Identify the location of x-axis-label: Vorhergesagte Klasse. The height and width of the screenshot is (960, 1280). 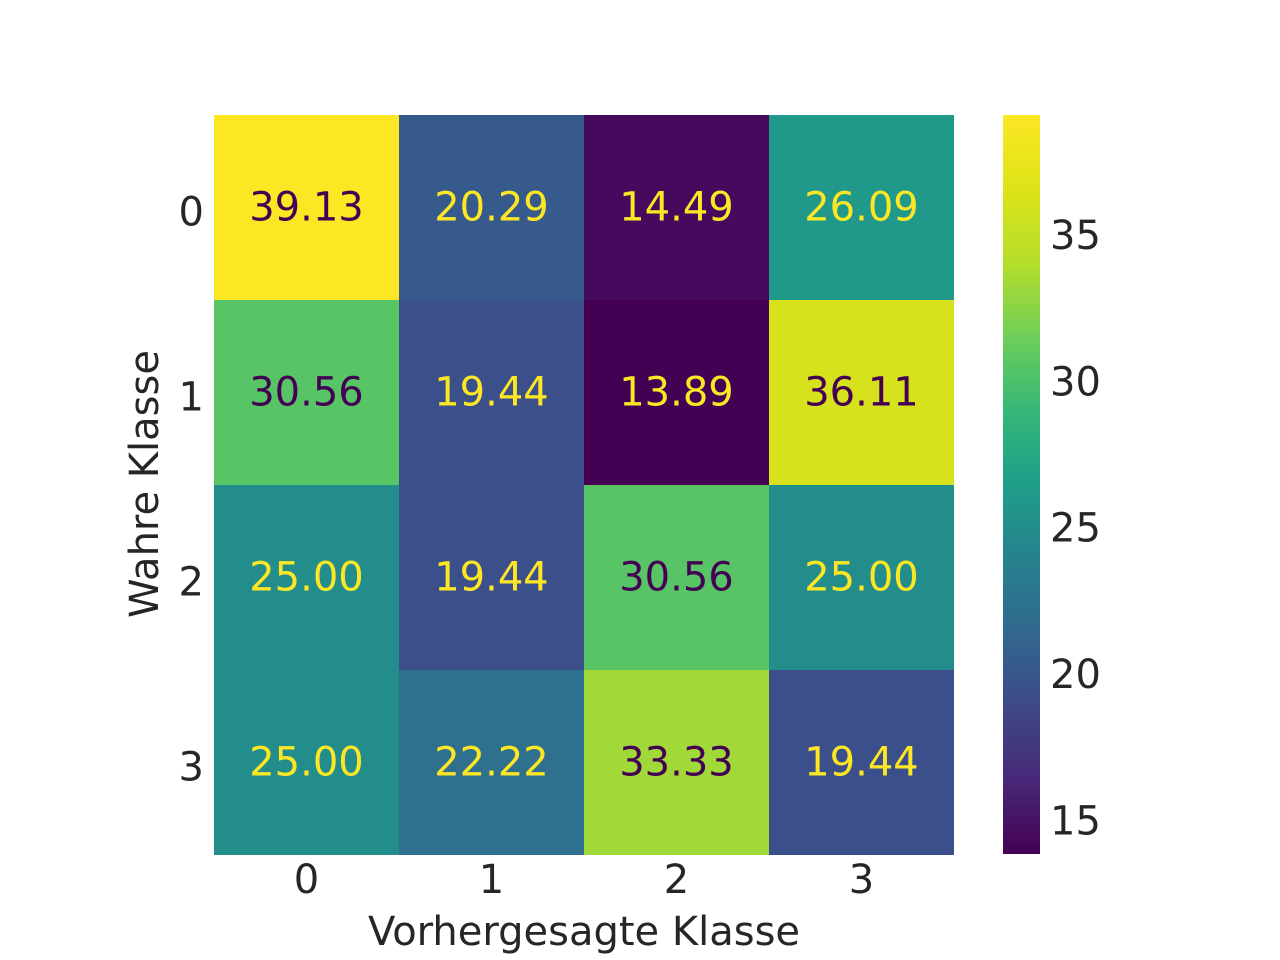
(584, 932).